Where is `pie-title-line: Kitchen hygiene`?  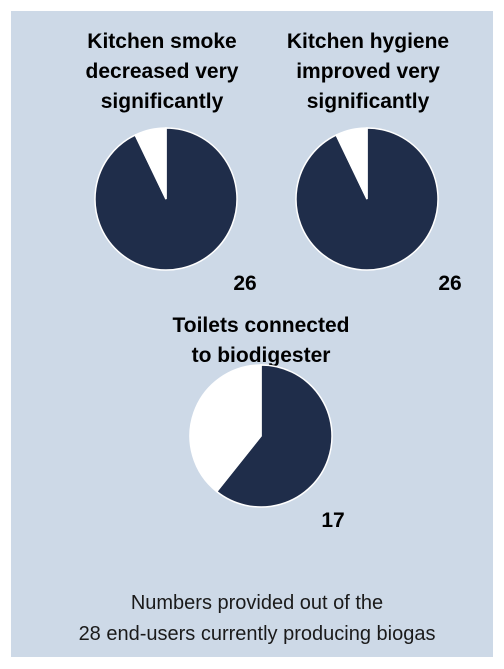
pie-title-line: Kitchen hygiene is located at coordinates (368, 41).